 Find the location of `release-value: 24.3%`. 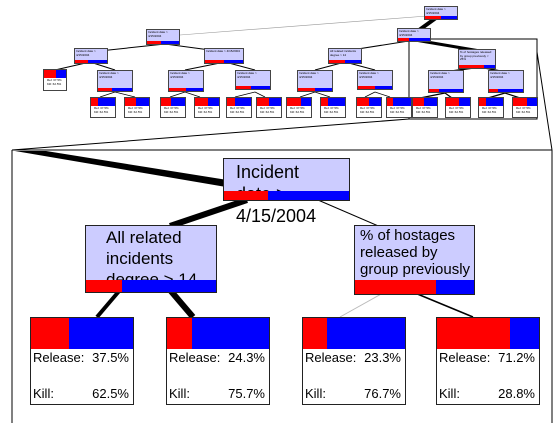

release-value: 24.3% is located at coordinates (246, 357).